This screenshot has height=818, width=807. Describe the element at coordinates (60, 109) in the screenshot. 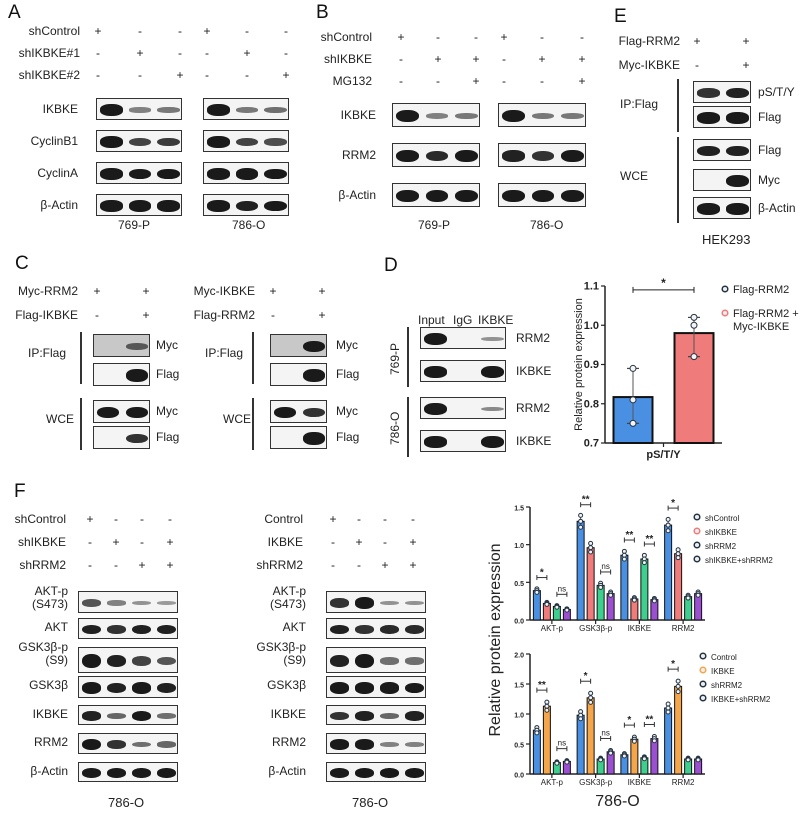

I see `row-label-0: IKBKE` at that location.